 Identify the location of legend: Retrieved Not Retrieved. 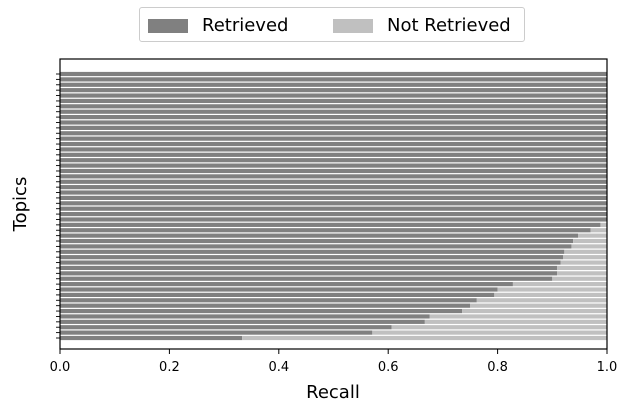
(332, 24).